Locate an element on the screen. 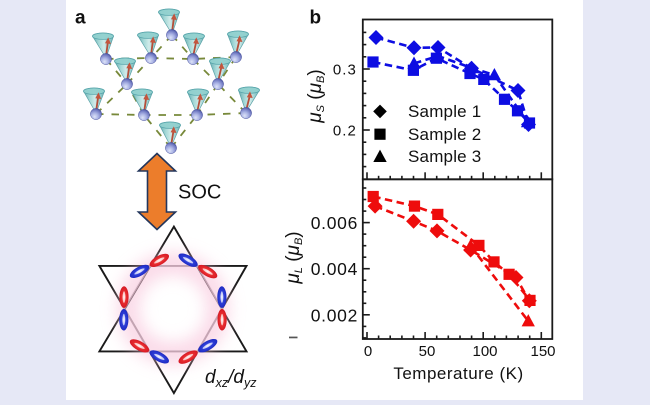 This screenshot has width=650, height=405. svg-text: μL (μB) is located at coordinates (294, 257).